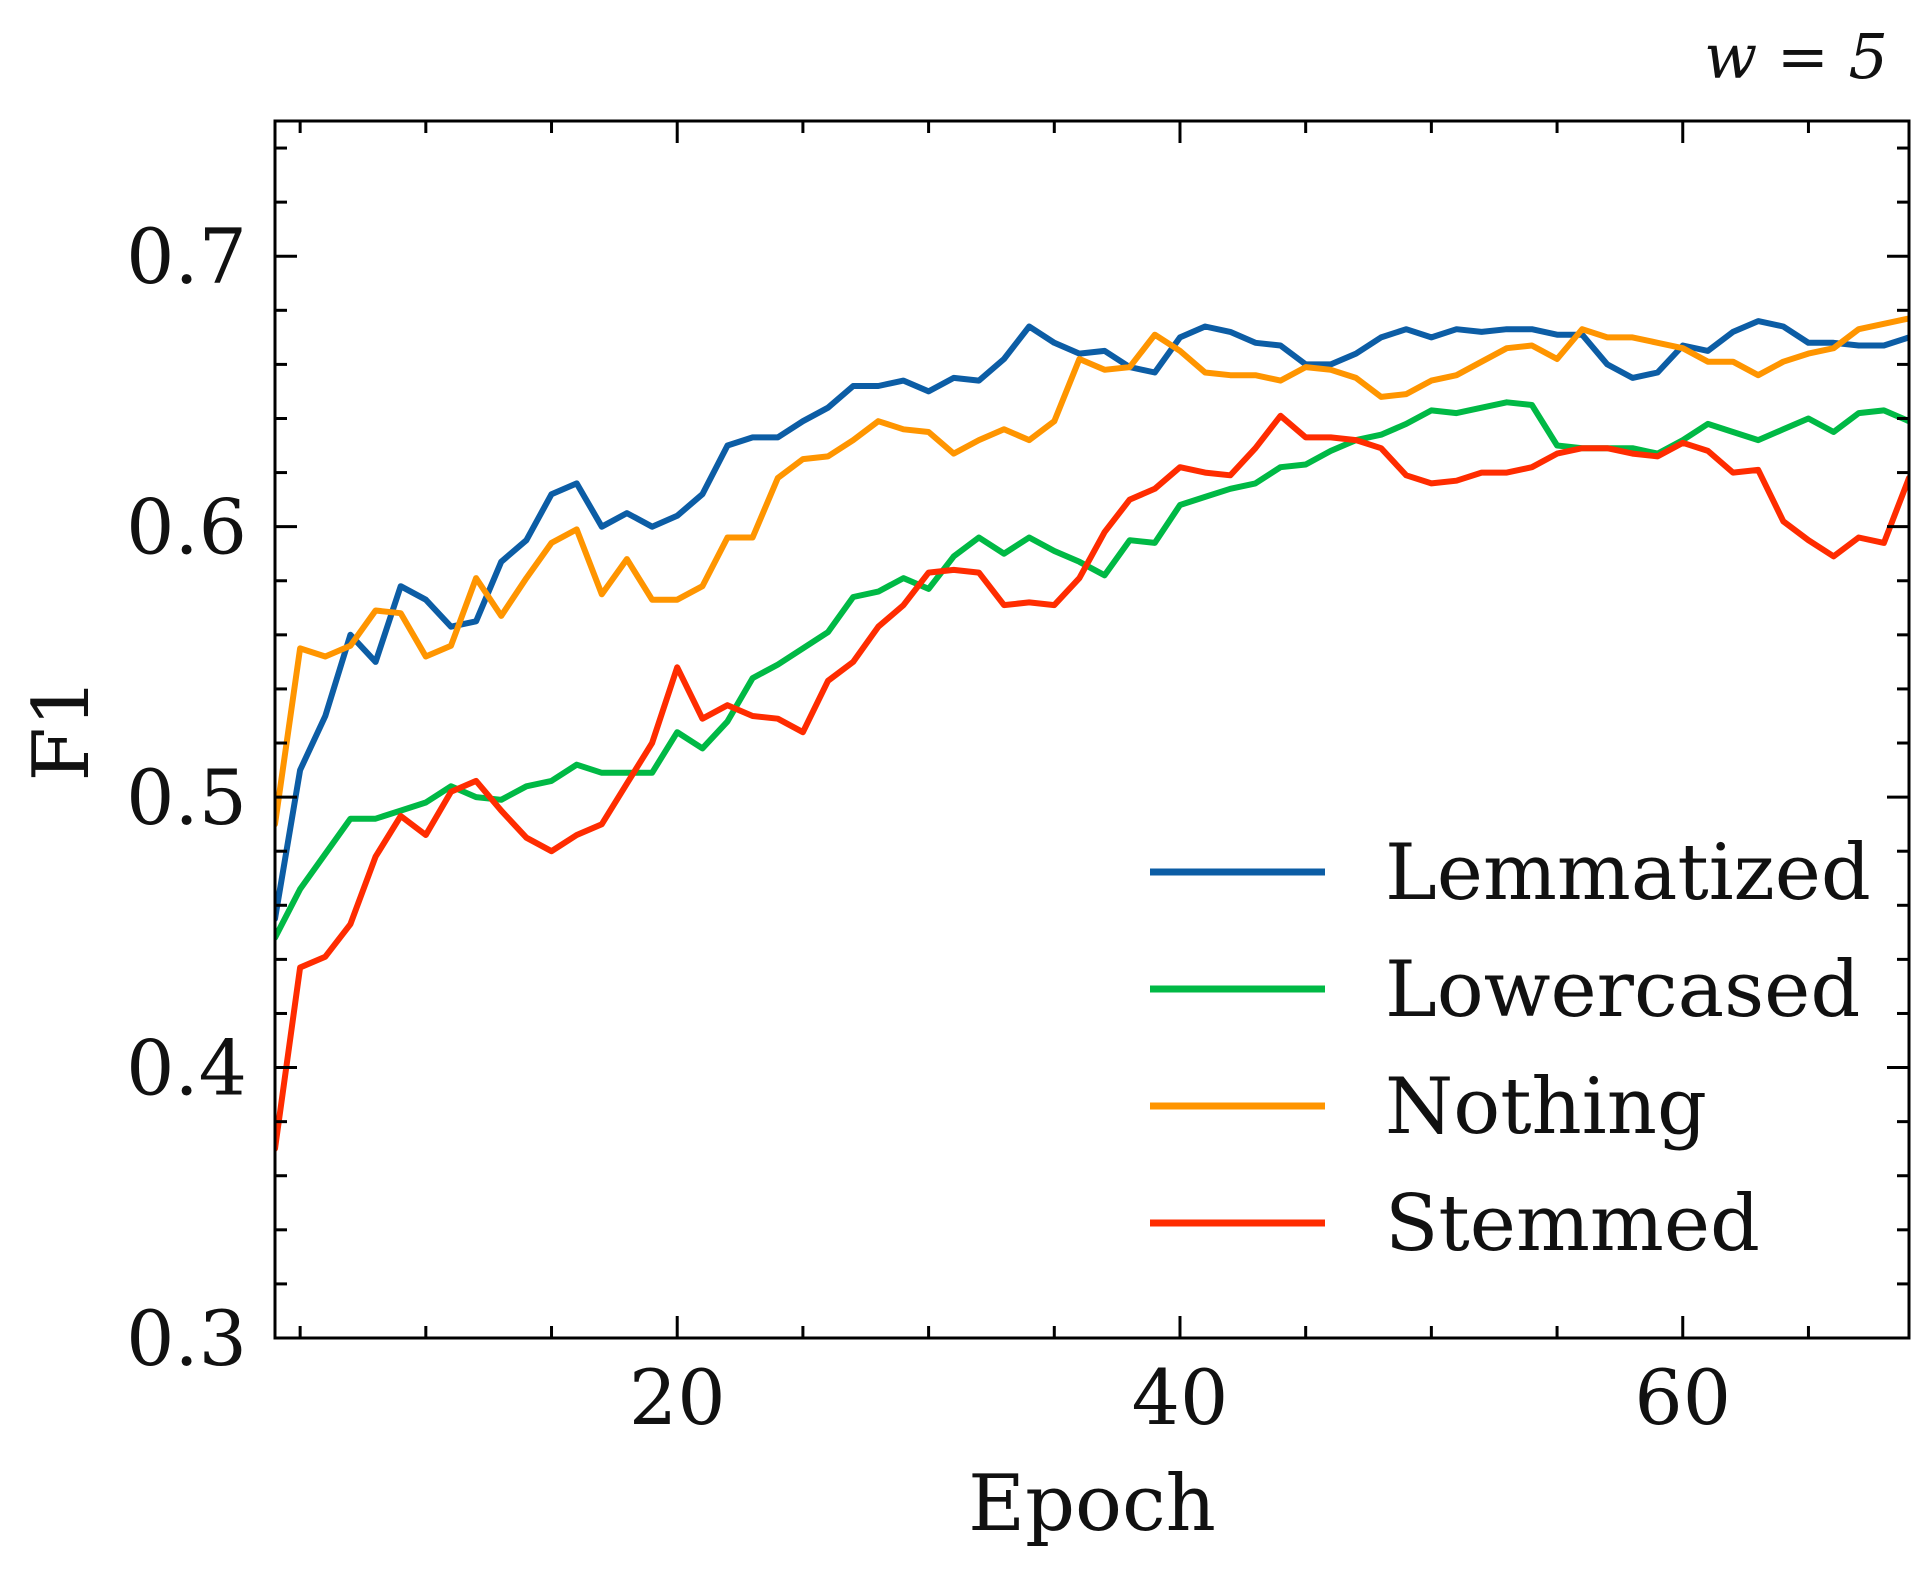 This screenshot has height=1573, width=1929. I want to click on window-size-annotation: w = 5, so click(1796, 56).